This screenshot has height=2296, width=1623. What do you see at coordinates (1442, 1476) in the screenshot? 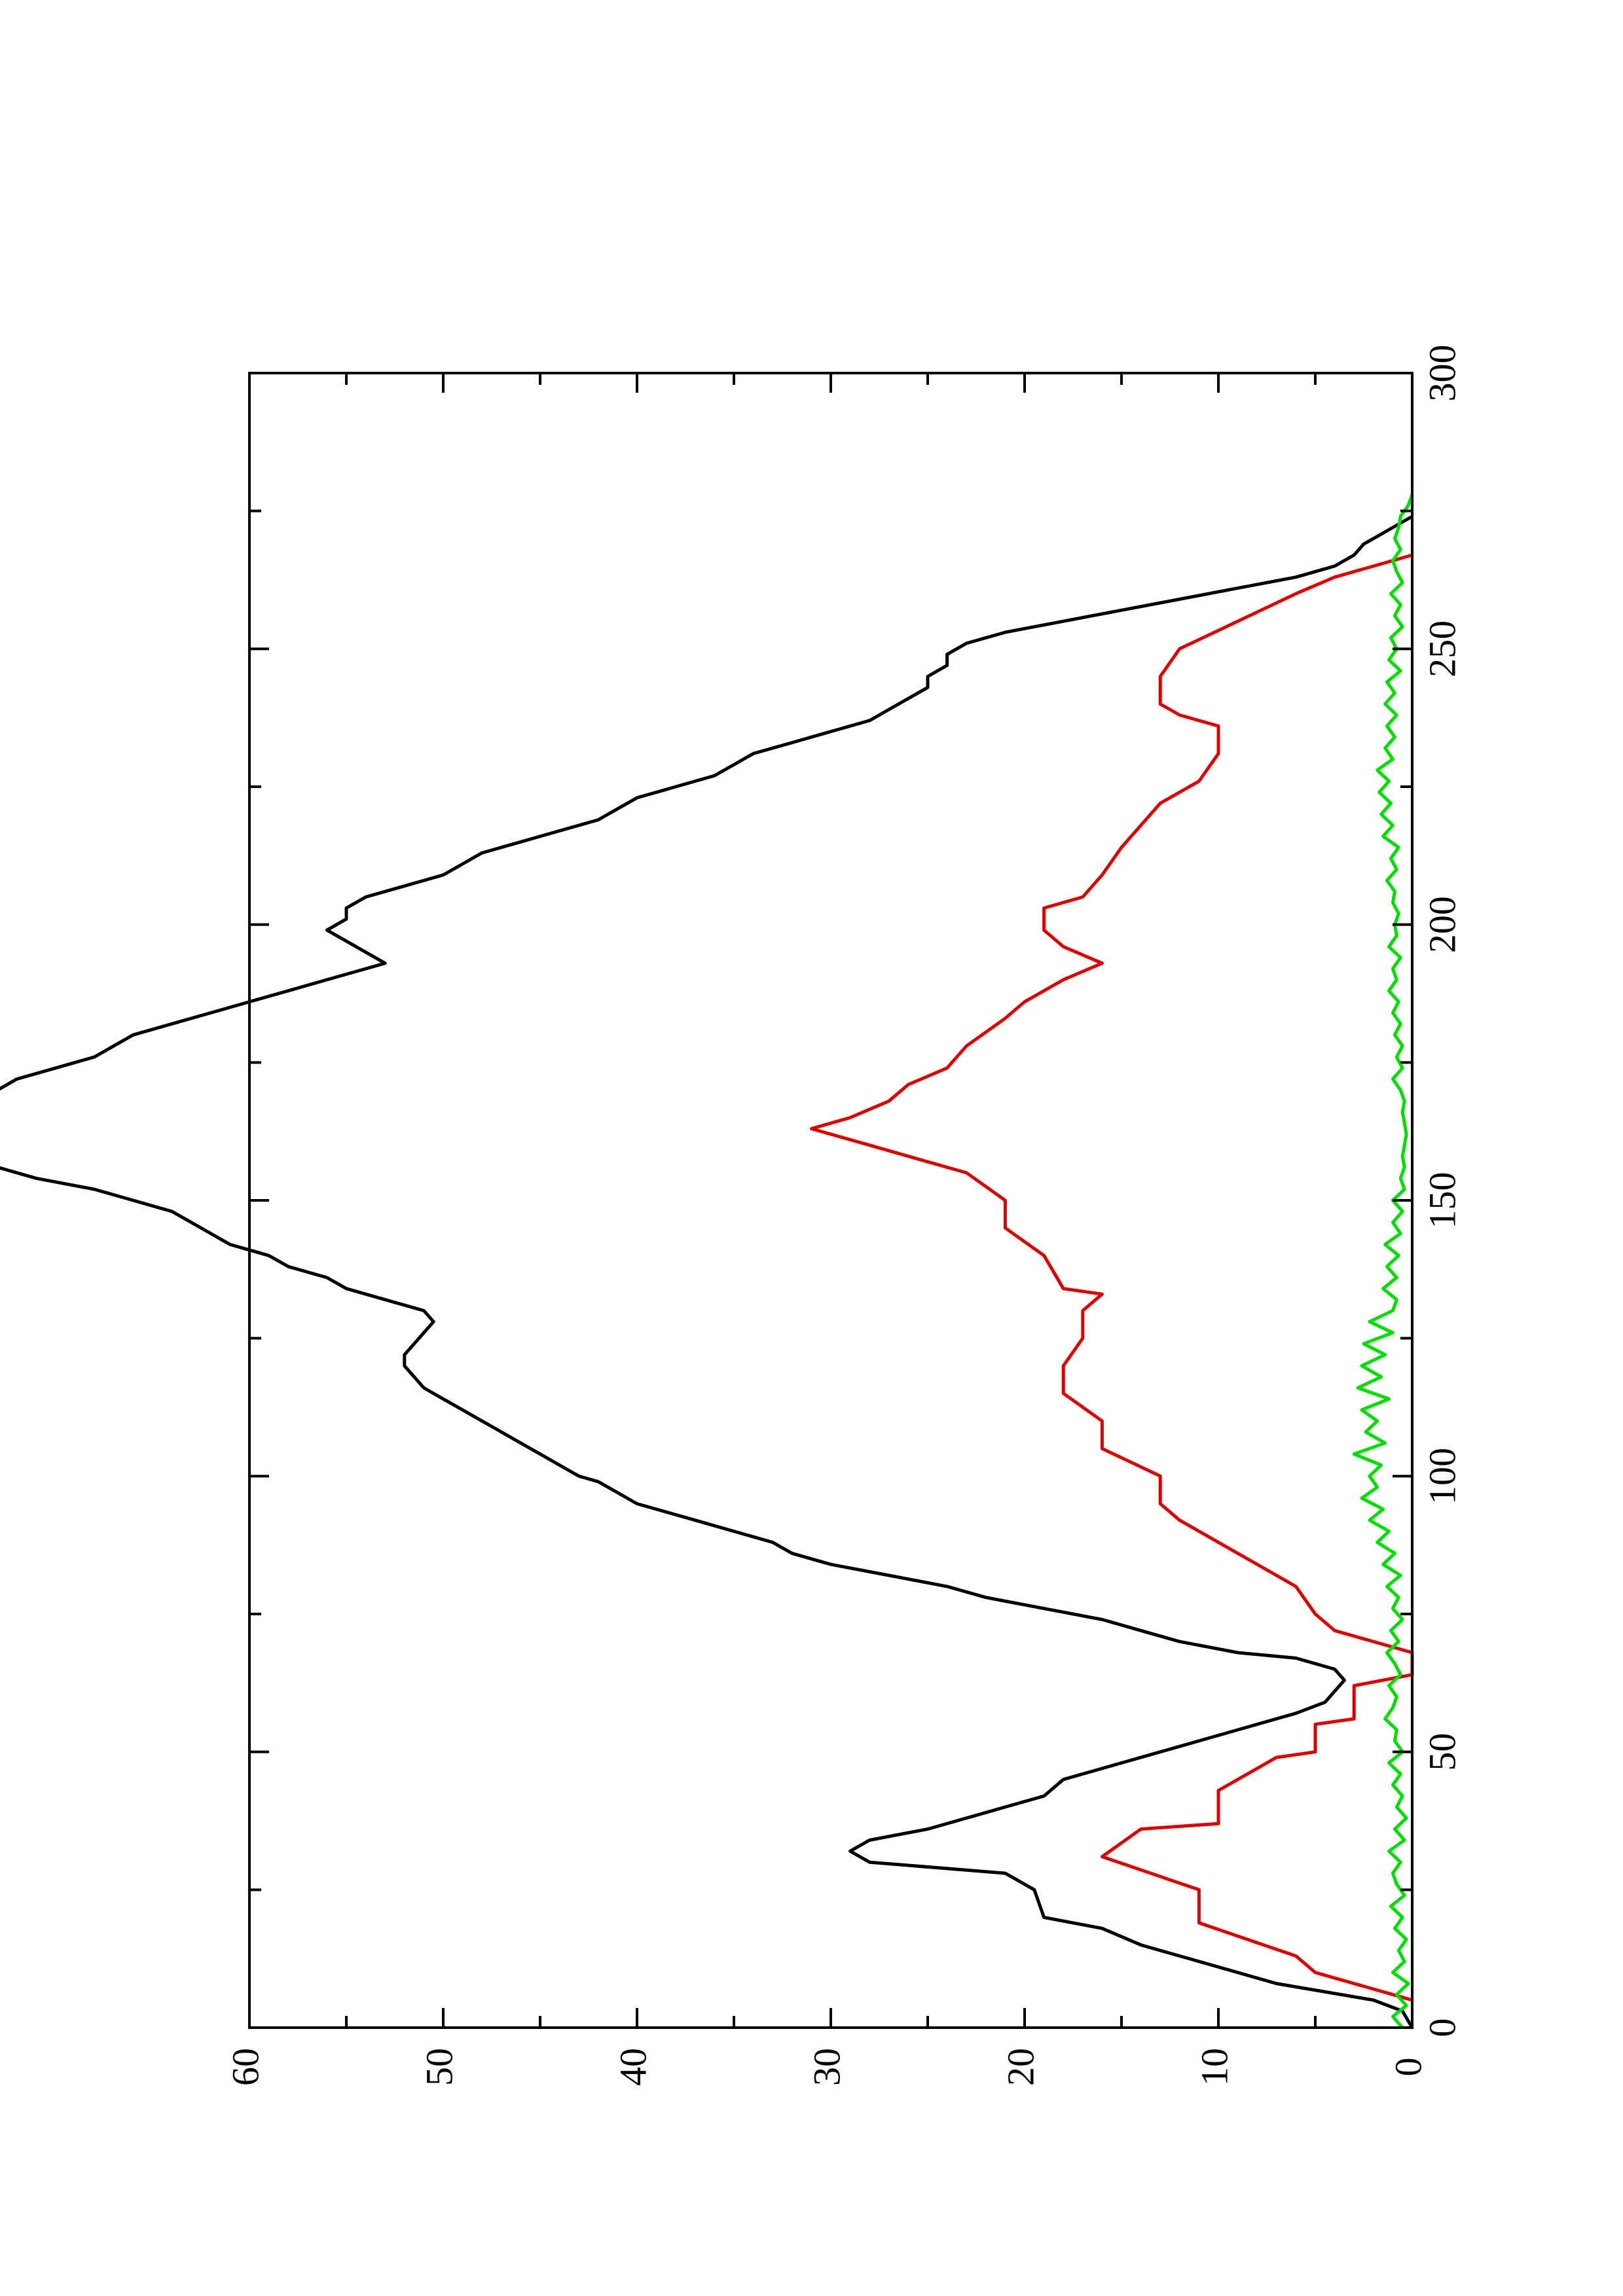
I see `x-tick-label: 100` at bounding box center [1442, 1476].